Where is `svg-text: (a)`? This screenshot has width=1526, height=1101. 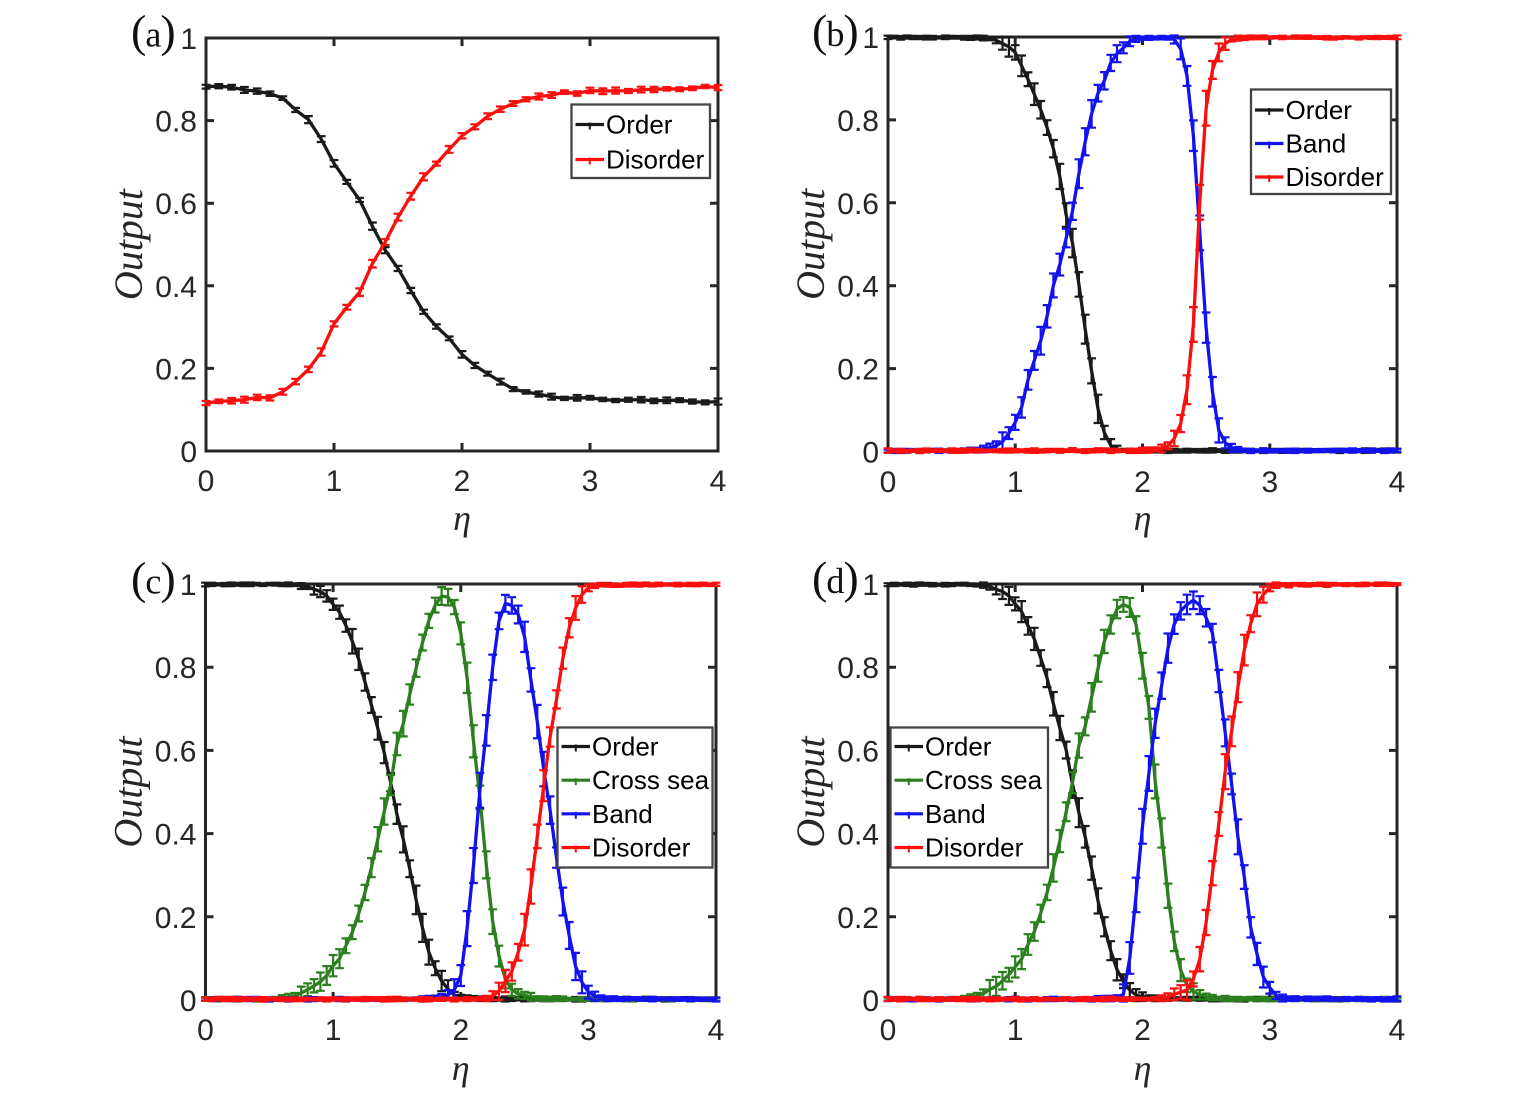 svg-text: (a) is located at coordinates (153, 31).